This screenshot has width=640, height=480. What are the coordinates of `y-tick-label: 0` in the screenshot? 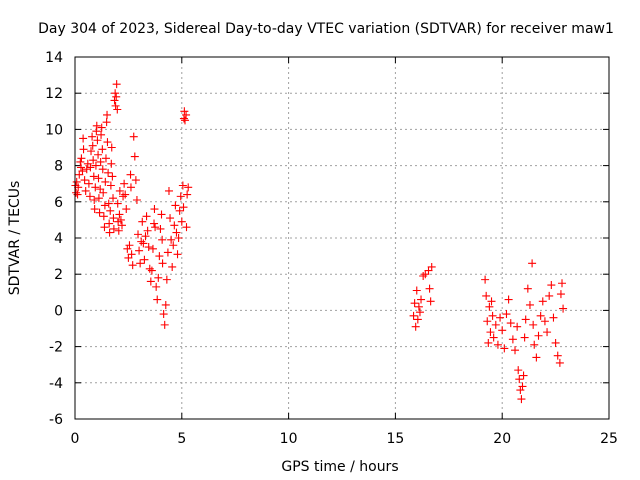 It's located at (58, 311).